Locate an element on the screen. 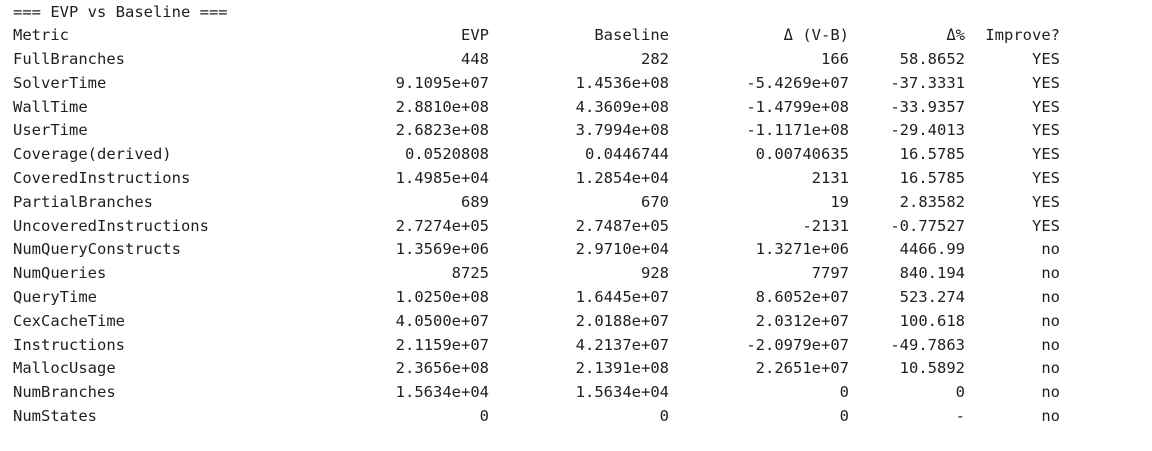 This screenshot has height=451, width=1152. baseline-value: 928 is located at coordinates (655, 273).